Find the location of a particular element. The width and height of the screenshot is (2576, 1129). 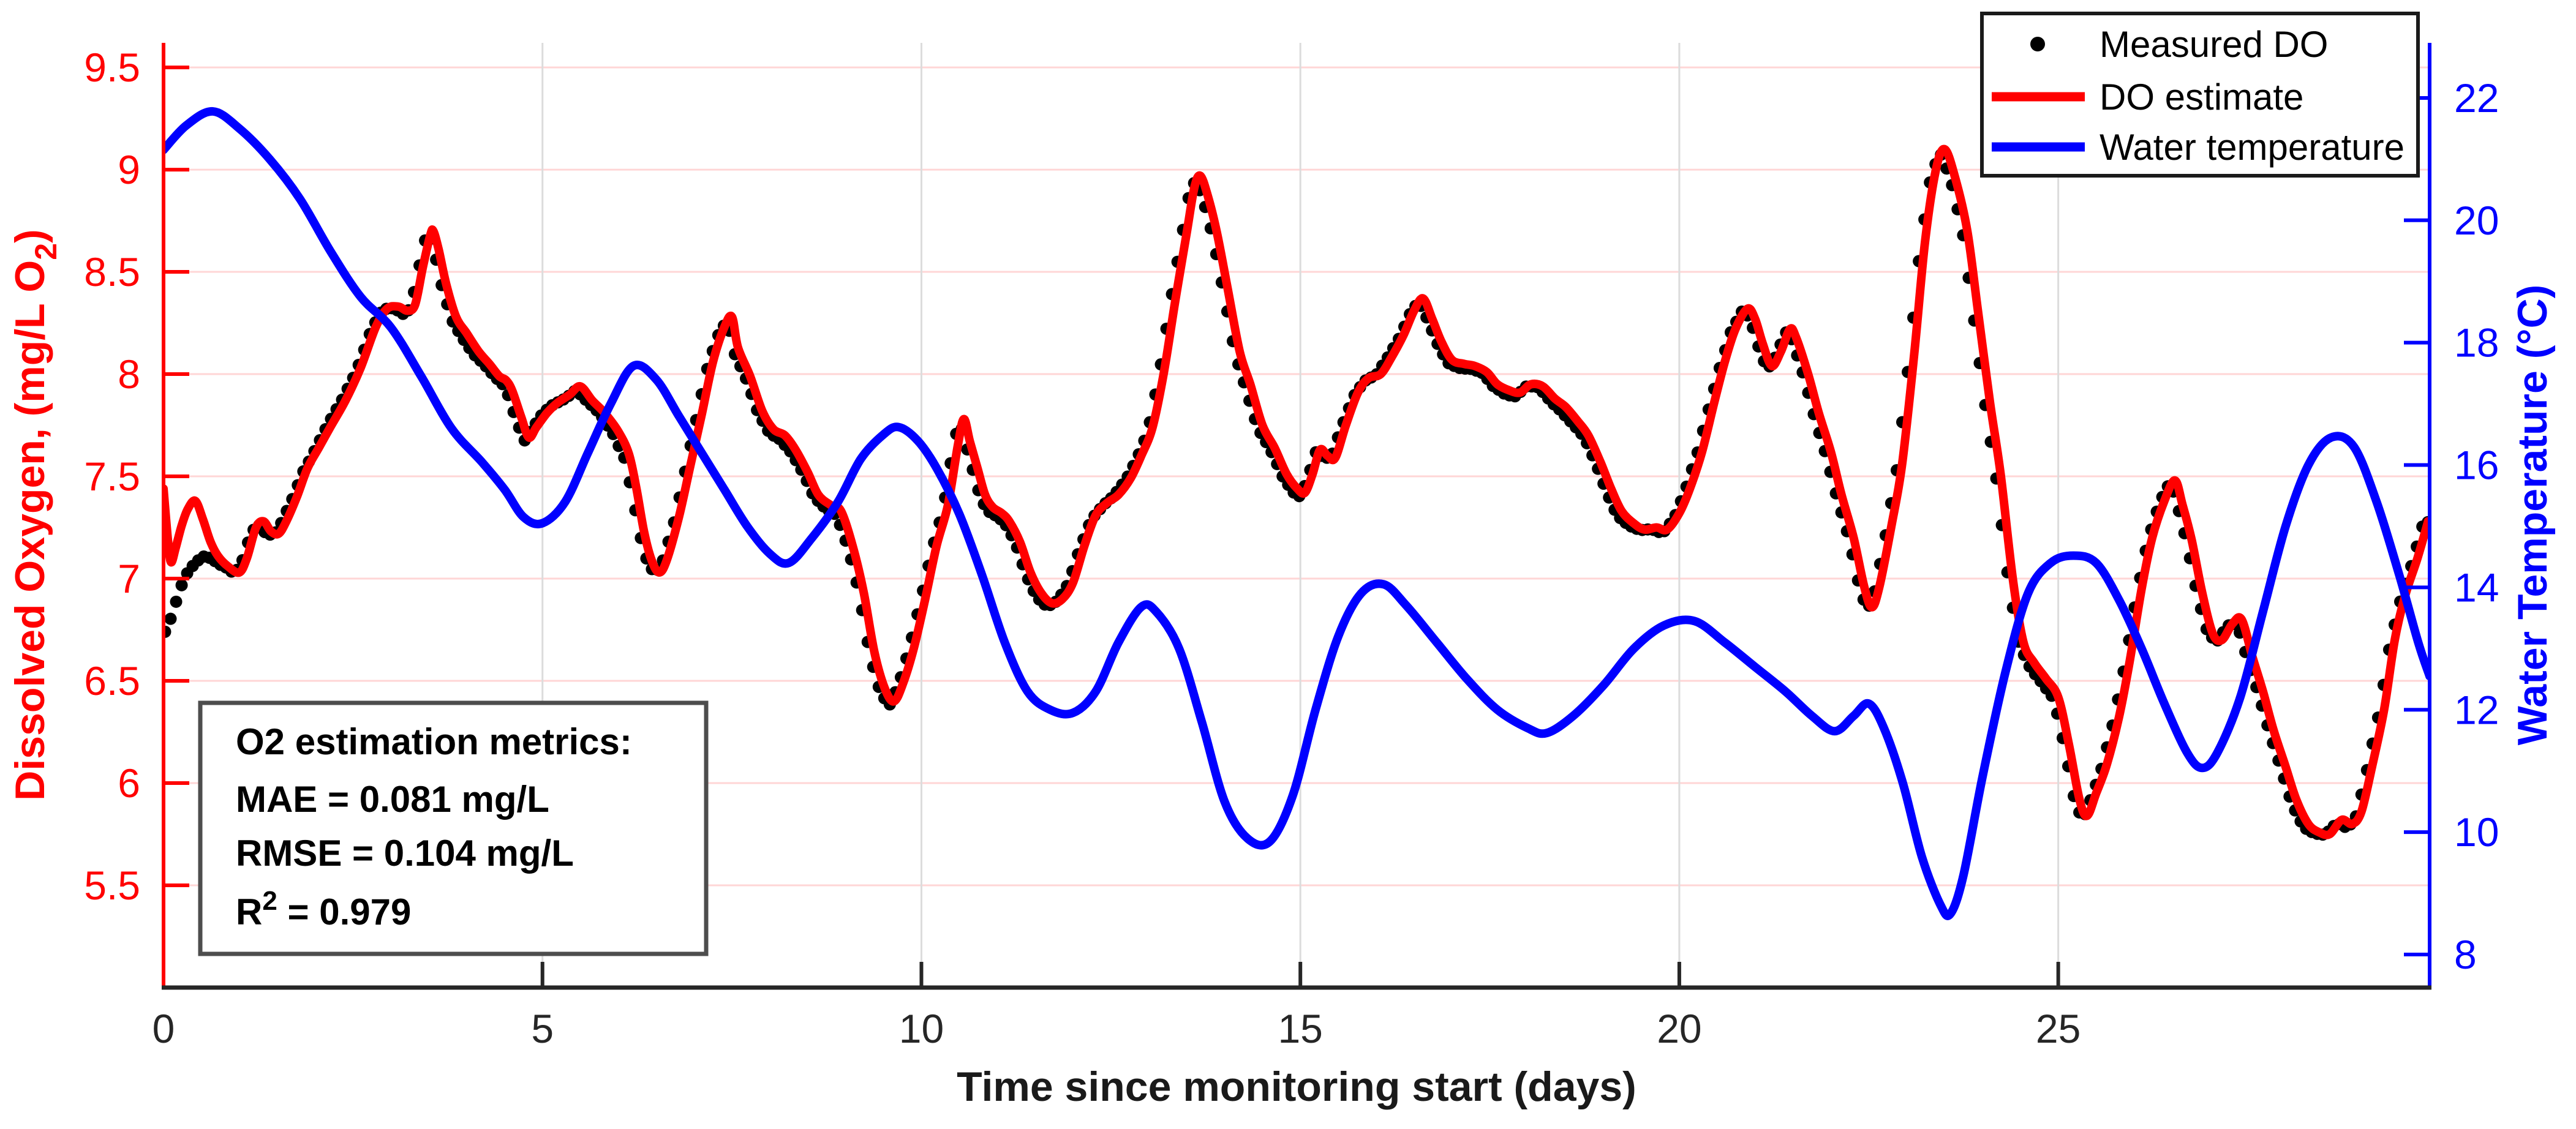

x-tick-label: 20 is located at coordinates (1679, 1028).